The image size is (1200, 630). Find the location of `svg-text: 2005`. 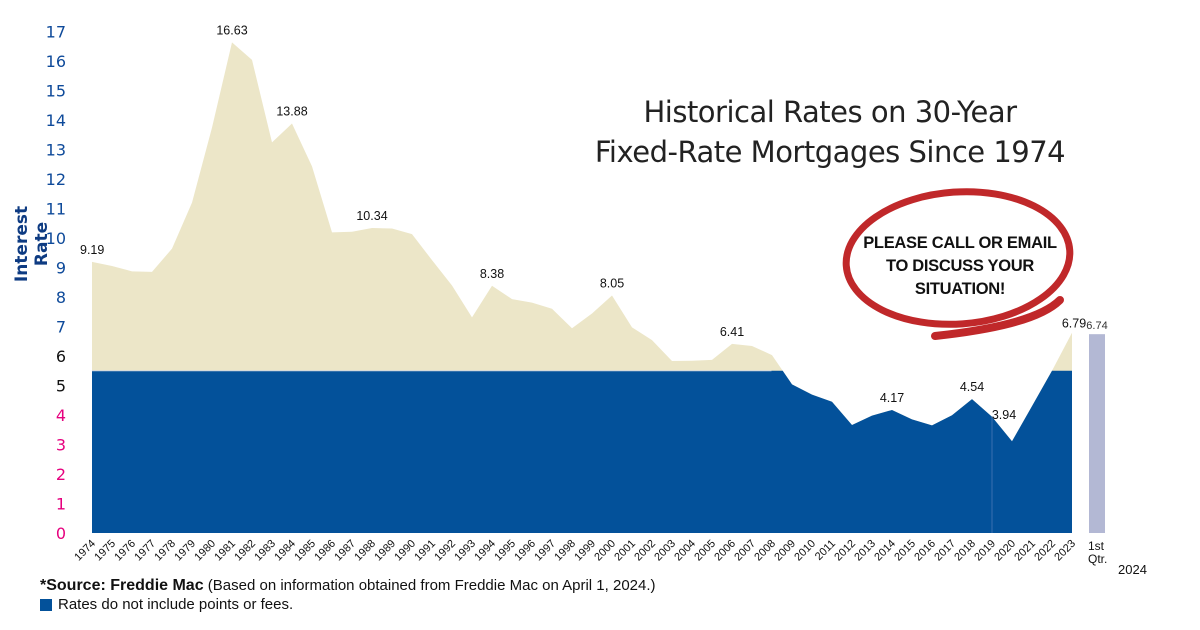

svg-text: 2005 is located at coordinates (705, 551).